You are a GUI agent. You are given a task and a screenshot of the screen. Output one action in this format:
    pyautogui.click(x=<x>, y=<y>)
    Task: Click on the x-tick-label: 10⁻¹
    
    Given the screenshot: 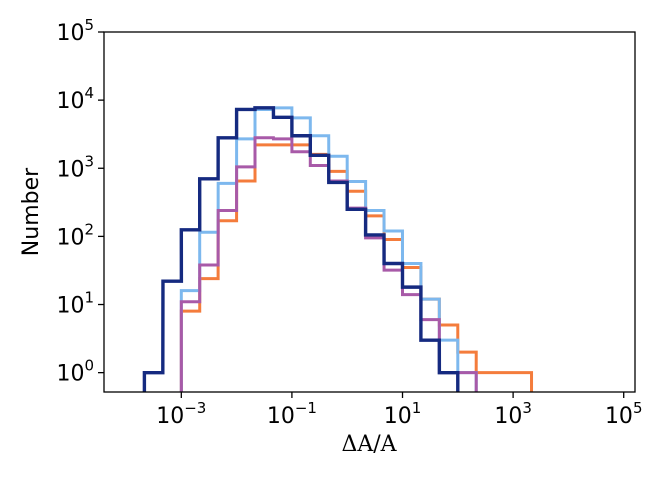 What is the action you would take?
    pyautogui.click(x=292, y=414)
    